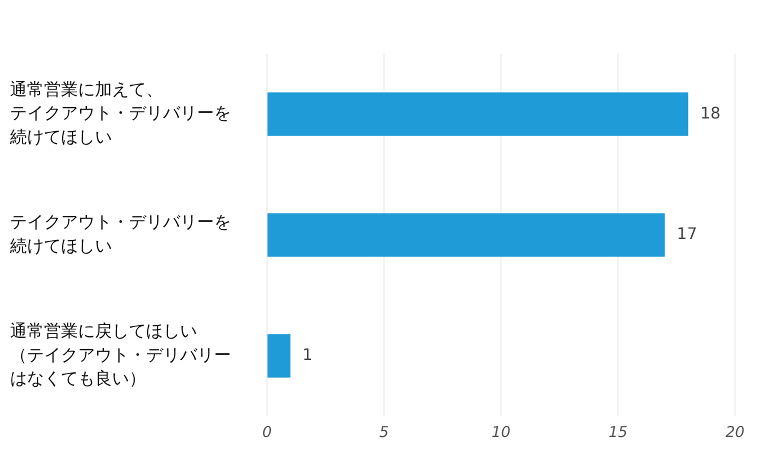 This screenshot has width=760, height=470. What do you see at coordinates (267, 432) in the screenshot?
I see `x-tick-label: 0` at bounding box center [267, 432].